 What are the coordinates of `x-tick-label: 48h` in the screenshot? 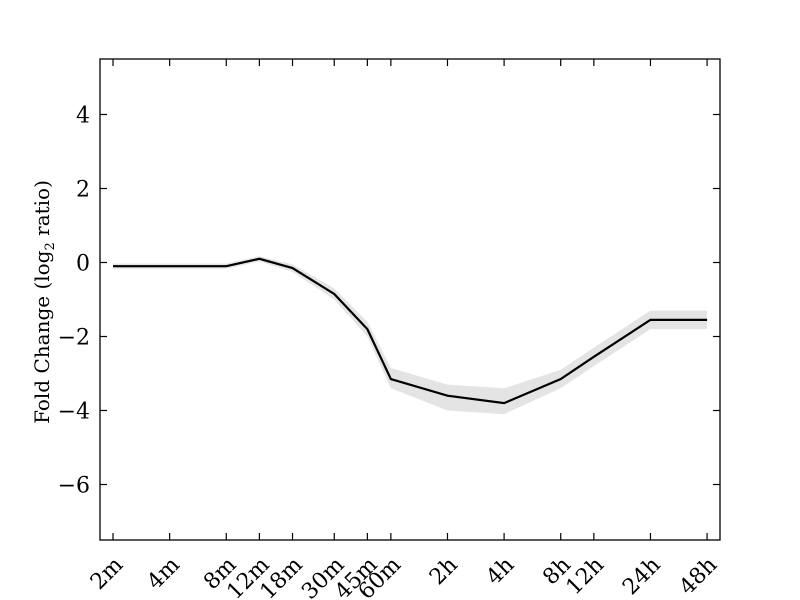 It's located at (698, 576).